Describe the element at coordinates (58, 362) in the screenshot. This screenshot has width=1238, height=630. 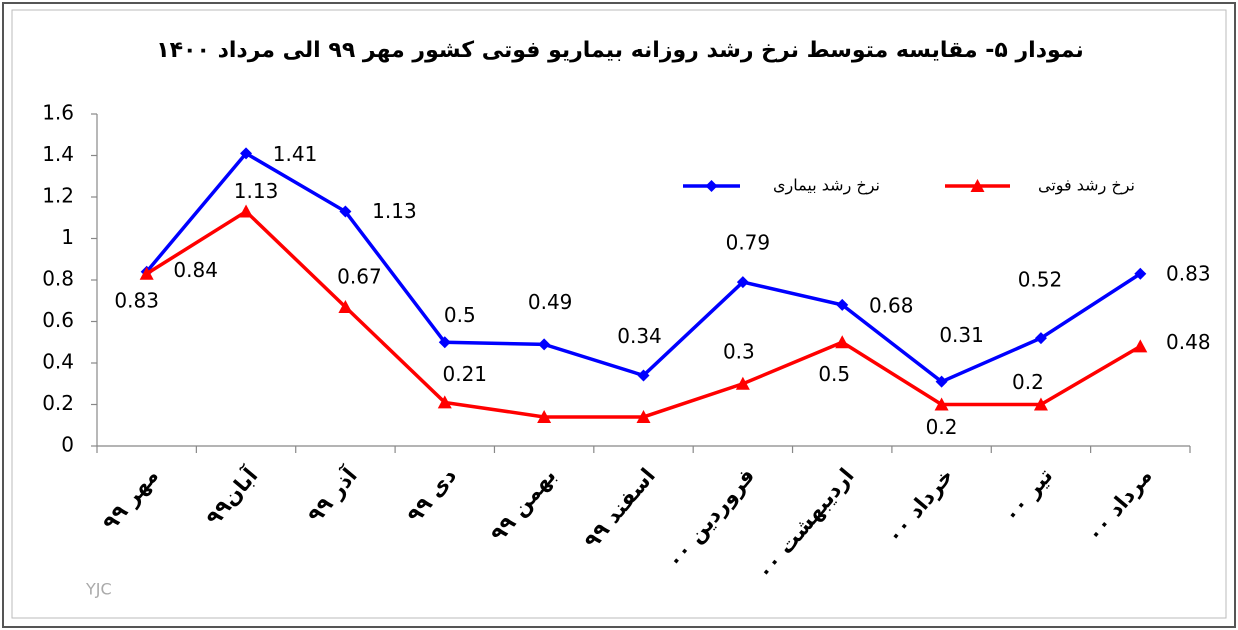
I see `y-tick-label: 0.4` at that location.